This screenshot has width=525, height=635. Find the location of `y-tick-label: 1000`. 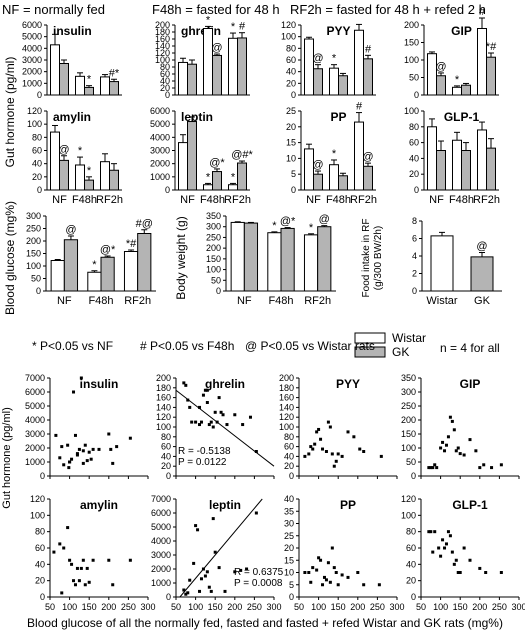

y-tick-label: 1000 is located at coordinates (160, 177).